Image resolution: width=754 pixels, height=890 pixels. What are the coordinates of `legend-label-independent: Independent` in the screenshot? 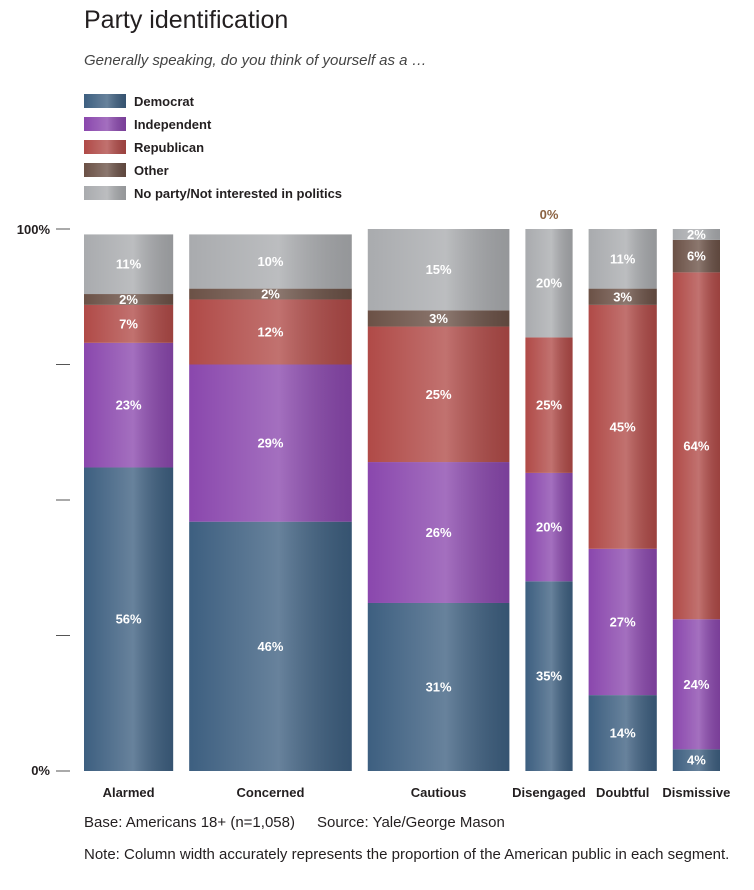 It's located at (173, 124).